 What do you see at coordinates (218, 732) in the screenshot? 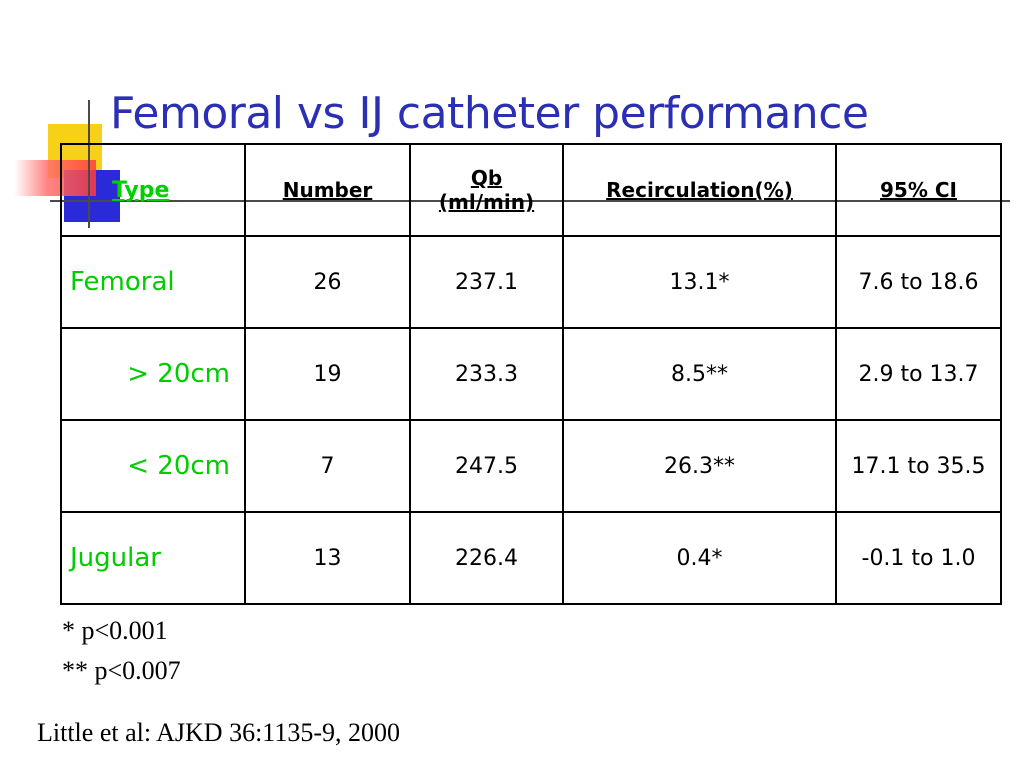
I see `citation: Little et al: AJKD 36:1135-9, 2000` at bounding box center [218, 732].